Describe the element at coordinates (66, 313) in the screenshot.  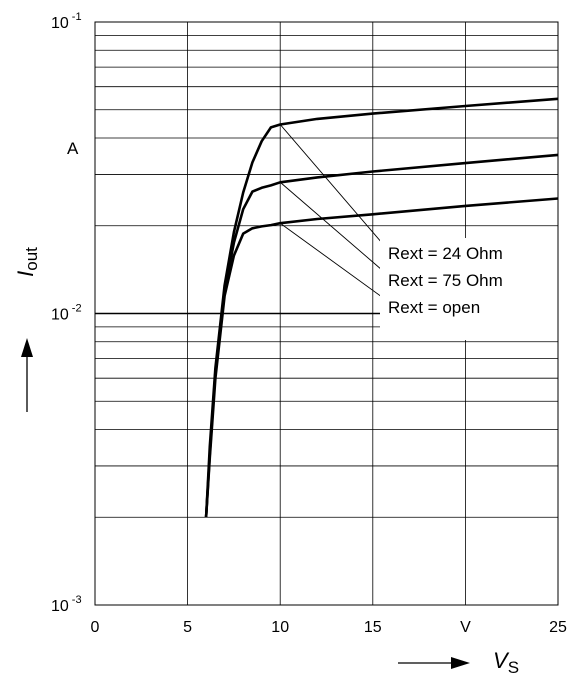
I see `y-tick-label: 10 -2` at that location.